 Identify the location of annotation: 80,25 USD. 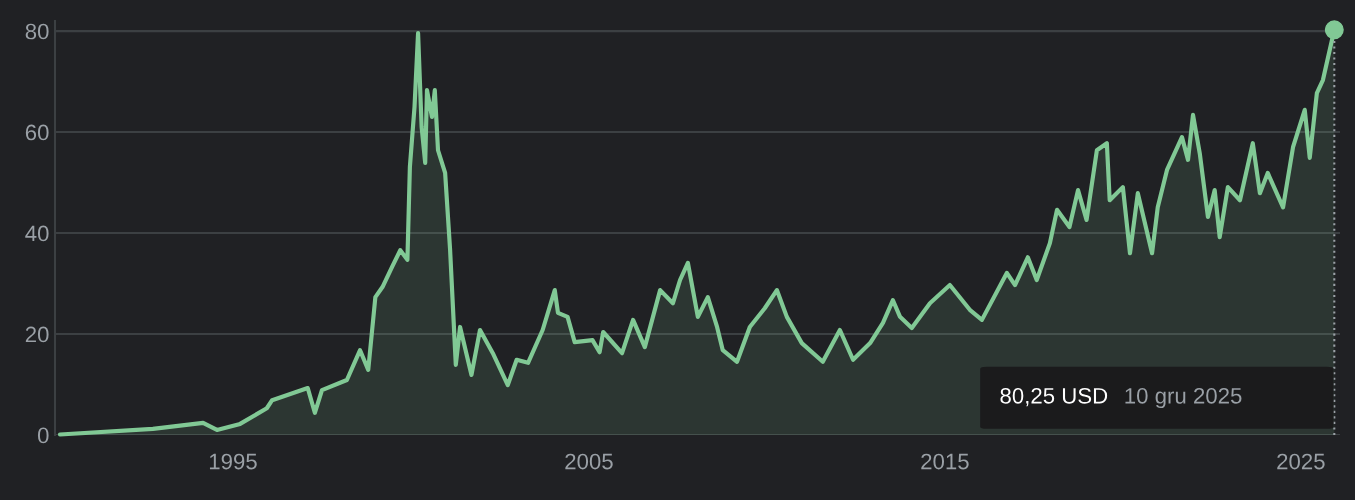
(1054, 397).